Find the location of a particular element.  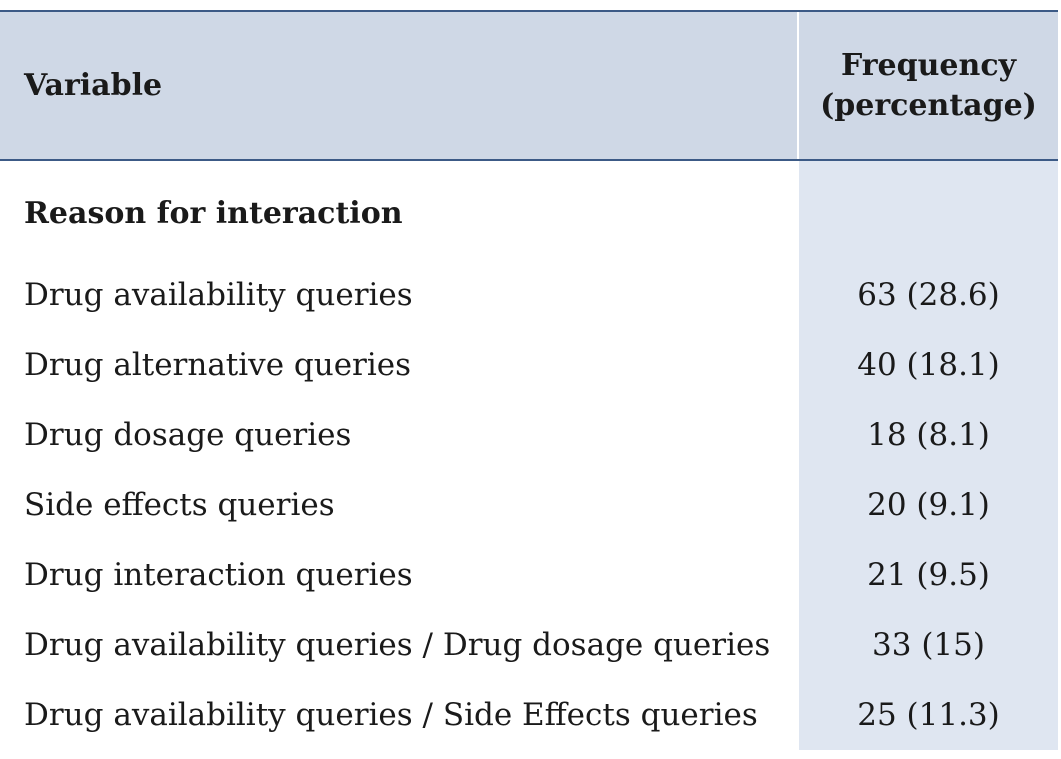

section-row: Reason for interaction is located at coordinates (529, 210).